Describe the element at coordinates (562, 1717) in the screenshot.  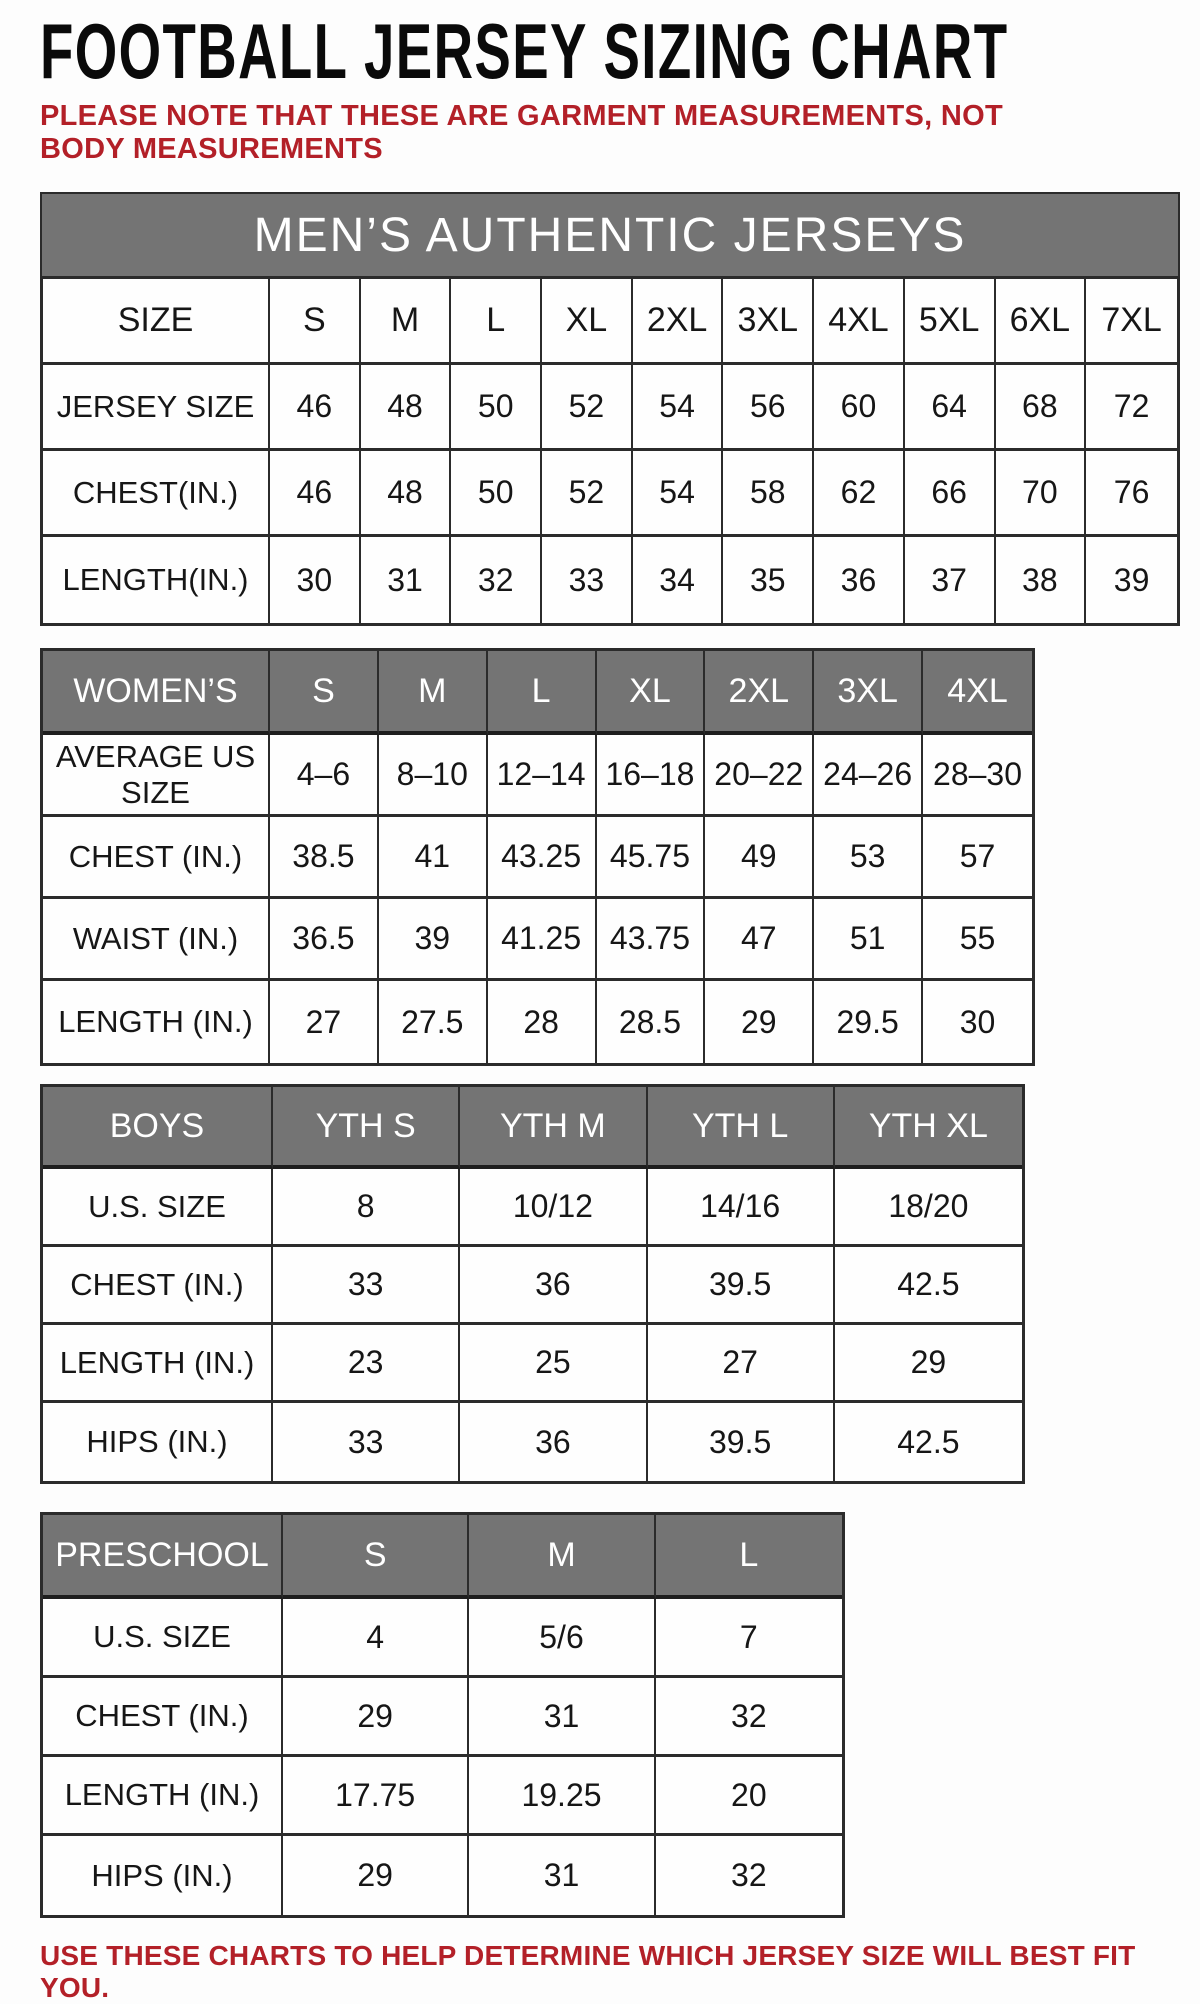
I see `value-cell: 31` at that location.